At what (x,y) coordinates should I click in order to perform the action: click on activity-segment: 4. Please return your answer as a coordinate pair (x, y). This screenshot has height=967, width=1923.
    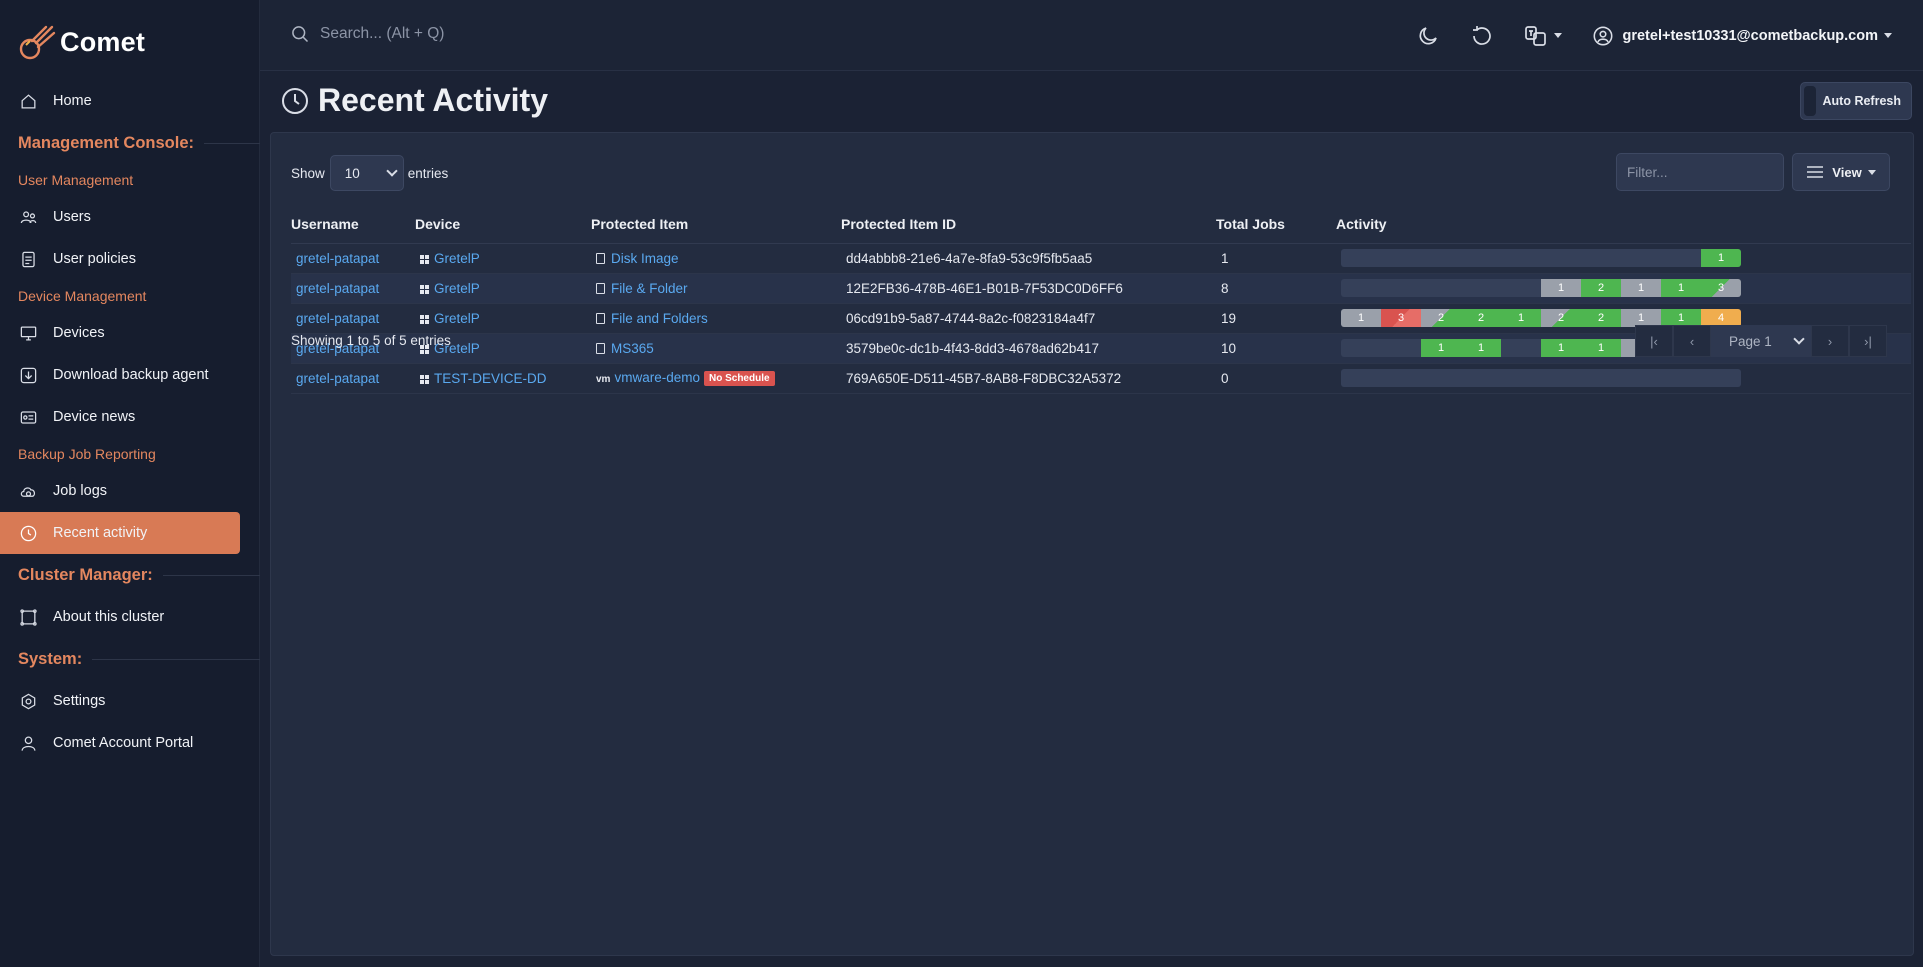
    Looking at the image, I should click on (1721, 318).